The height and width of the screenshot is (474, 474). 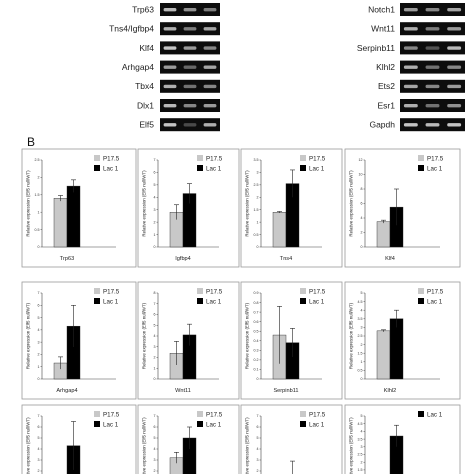 What do you see at coordinates (382, 125) in the screenshot?
I see `gel-label-gapdh: Gapdh` at bounding box center [382, 125].